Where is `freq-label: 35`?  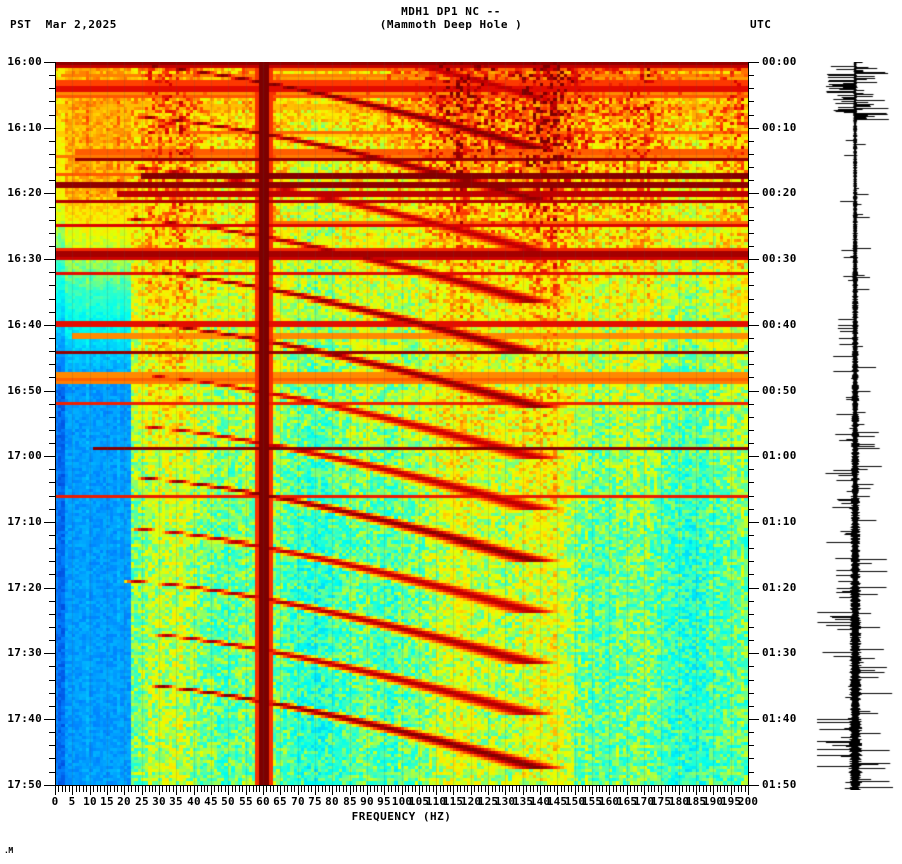
freq-label: 35 is located at coordinates (176, 801).